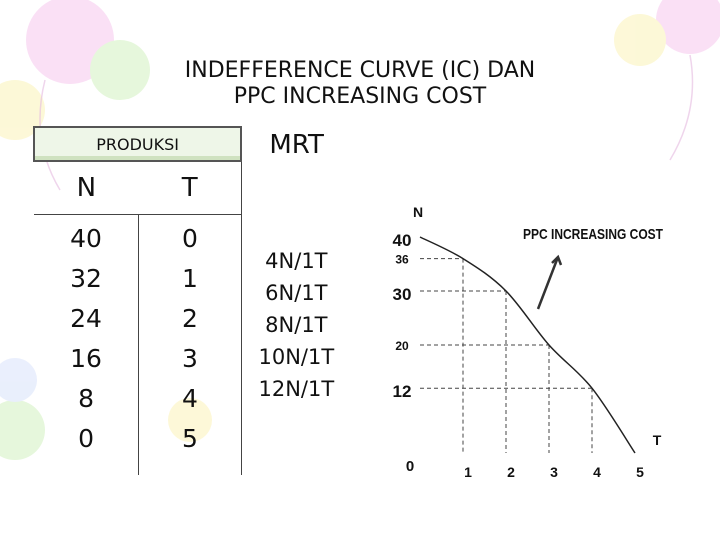  I want to click on chart-title: PPC INCREASING COST, so click(593, 234).